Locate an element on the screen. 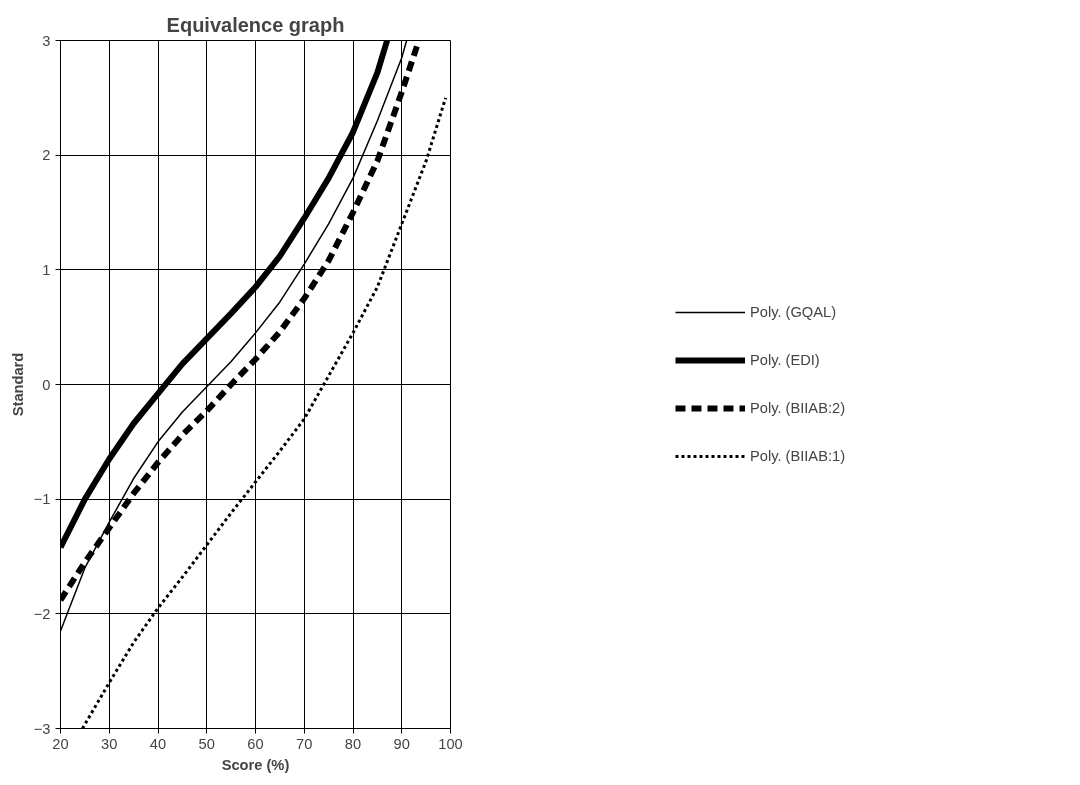  x-tick-label: 20 is located at coordinates (60, 743).